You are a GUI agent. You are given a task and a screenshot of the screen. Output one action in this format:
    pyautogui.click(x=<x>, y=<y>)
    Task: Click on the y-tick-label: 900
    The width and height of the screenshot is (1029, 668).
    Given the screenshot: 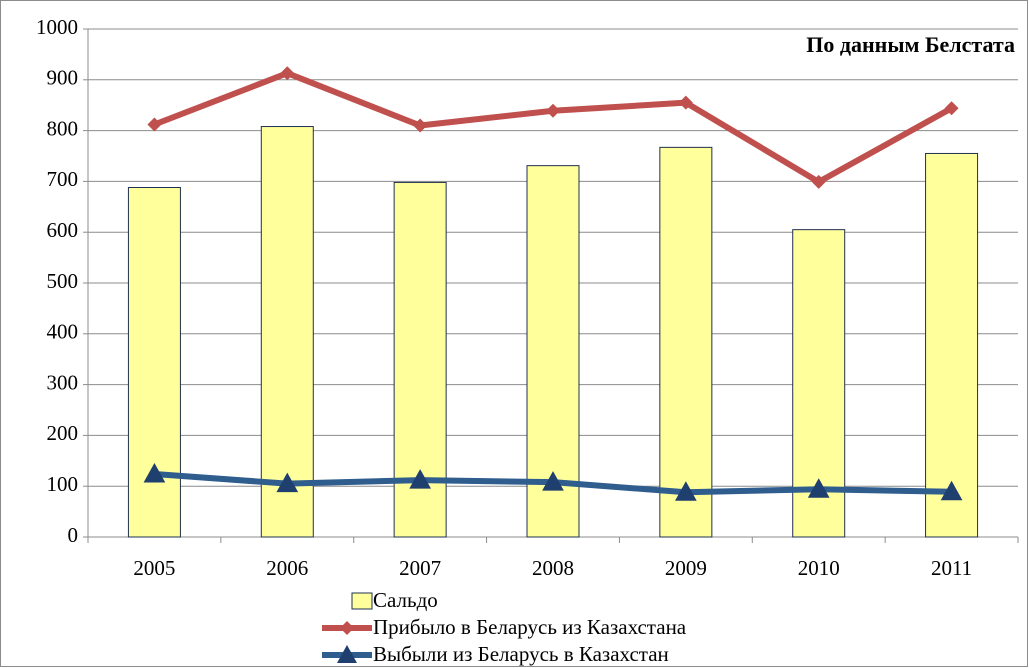 What is the action you would take?
    pyautogui.click(x=63, y=78)
    